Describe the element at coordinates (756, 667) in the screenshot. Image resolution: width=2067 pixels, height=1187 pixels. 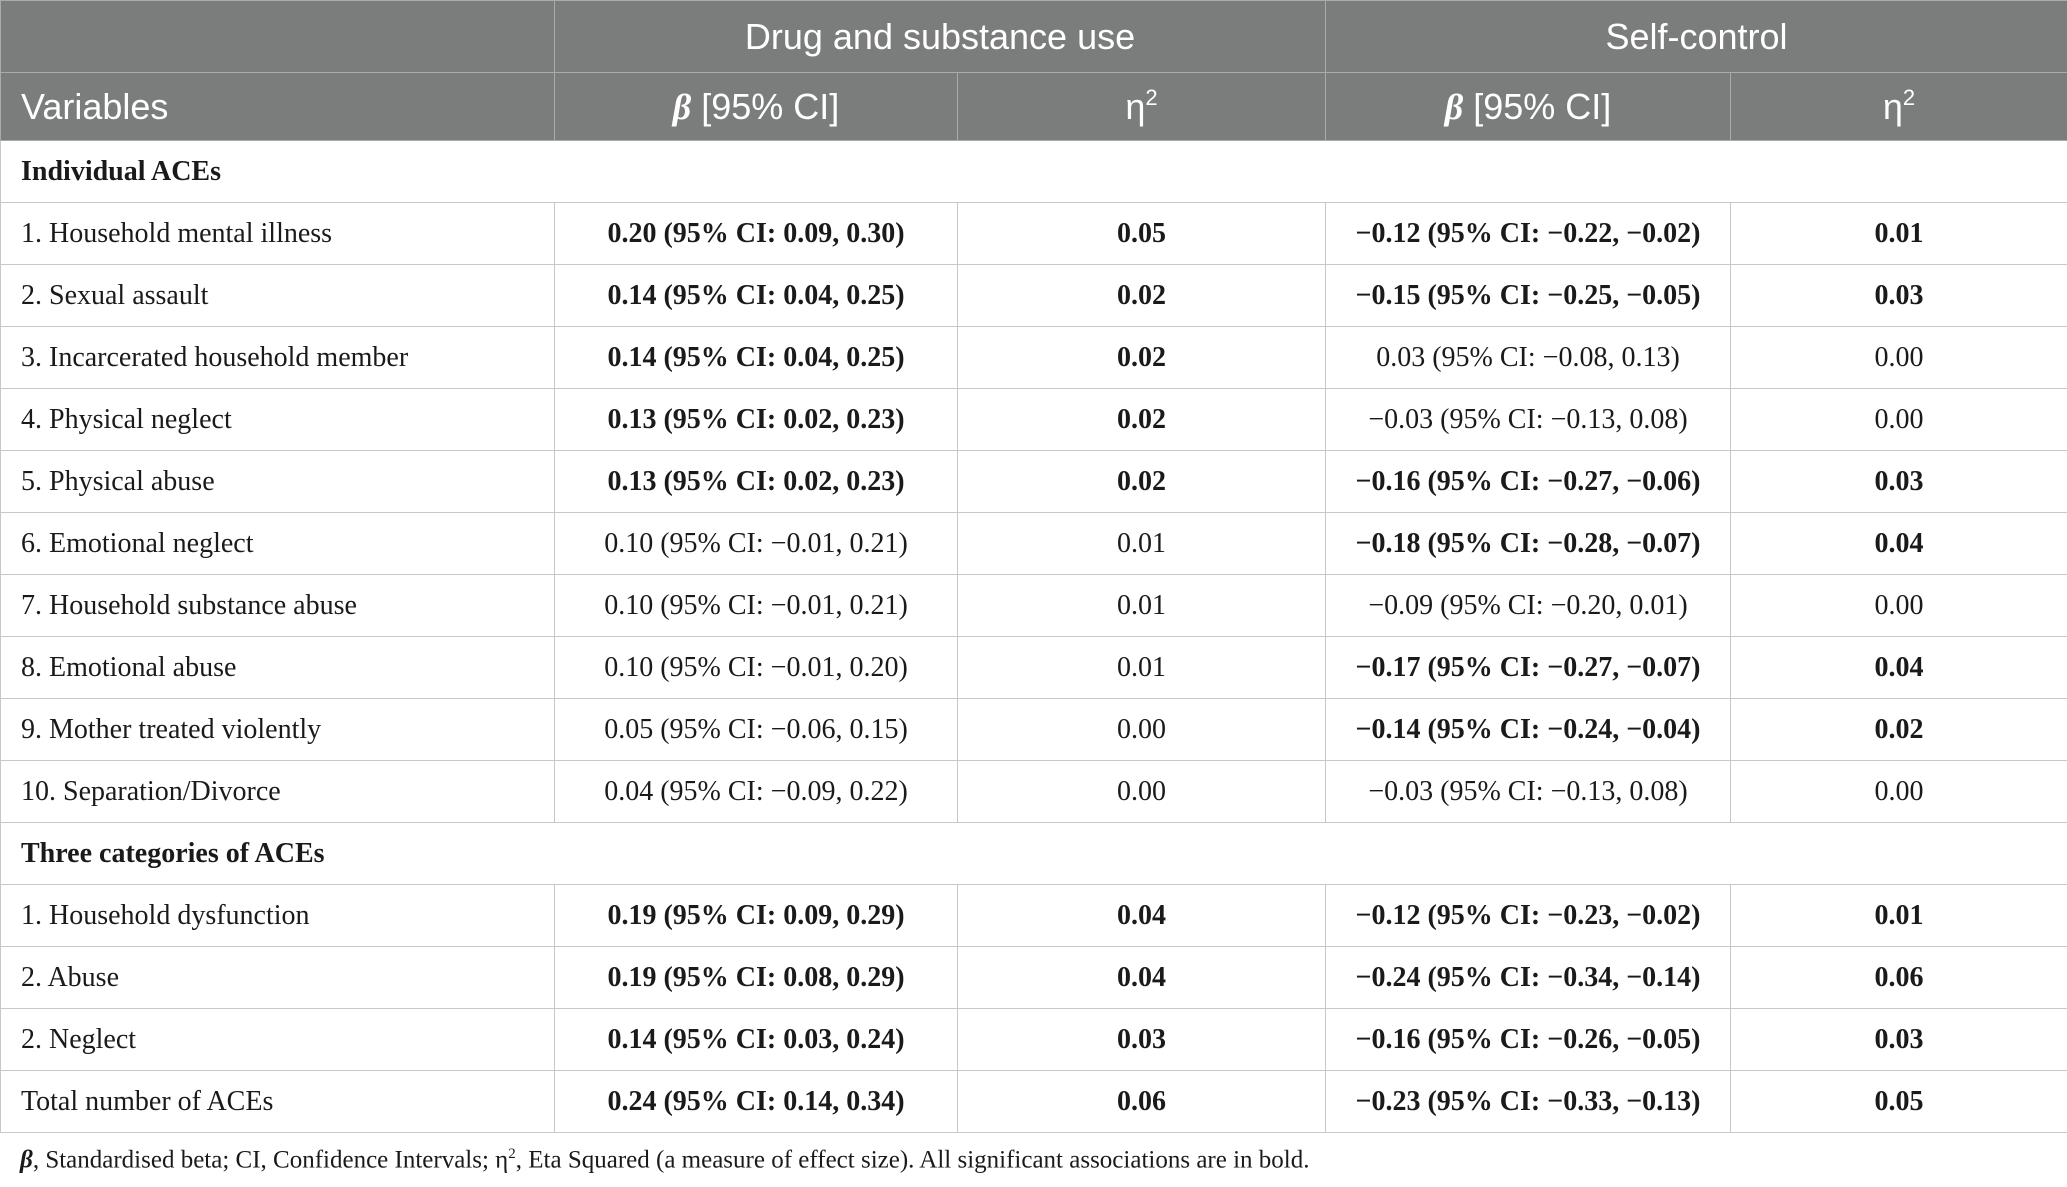
I see `drug-beta-cell: 0.10 (95% CI: −0.01, 0.20)` at that location.